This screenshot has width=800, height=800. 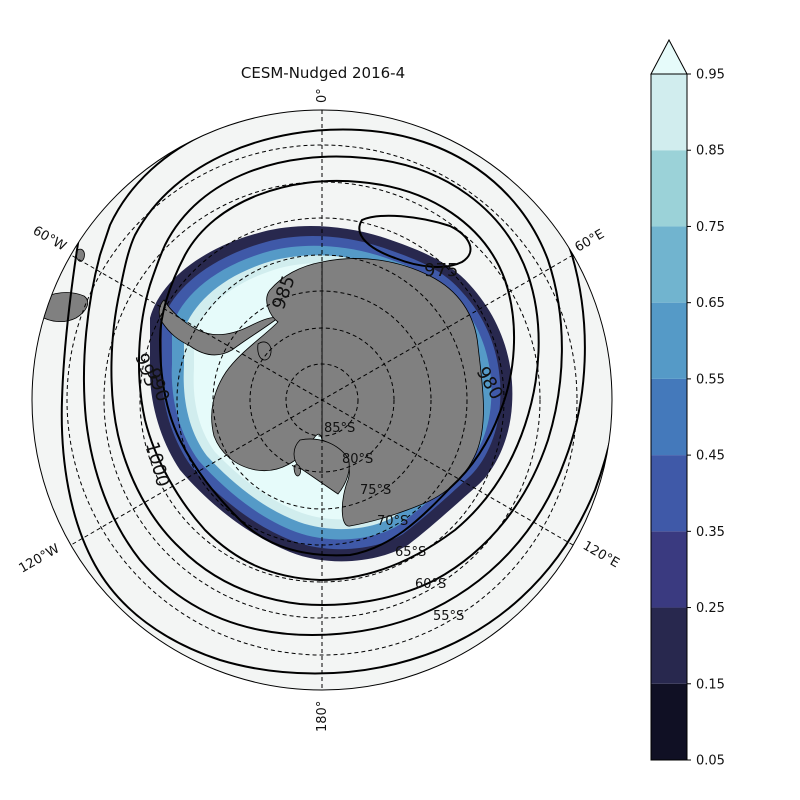 I want to click on lon-label-120w: 120°W, so click(x=40, y=558).